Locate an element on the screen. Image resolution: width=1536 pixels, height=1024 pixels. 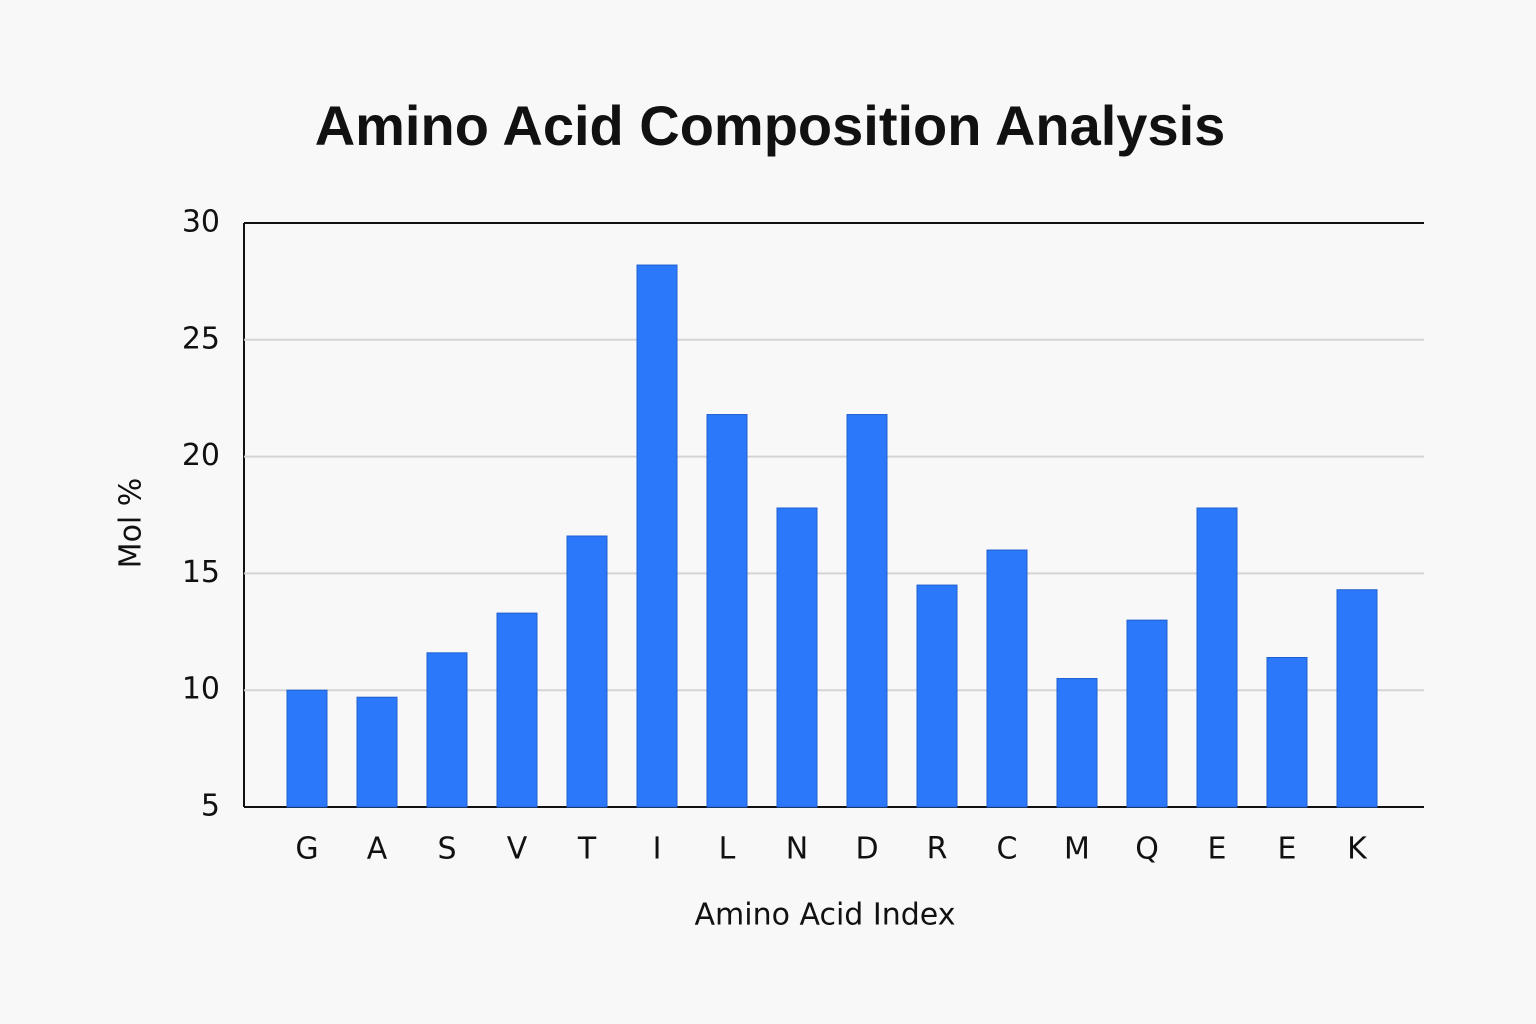
x-tick-label: D is located at coordinates (866, 849).